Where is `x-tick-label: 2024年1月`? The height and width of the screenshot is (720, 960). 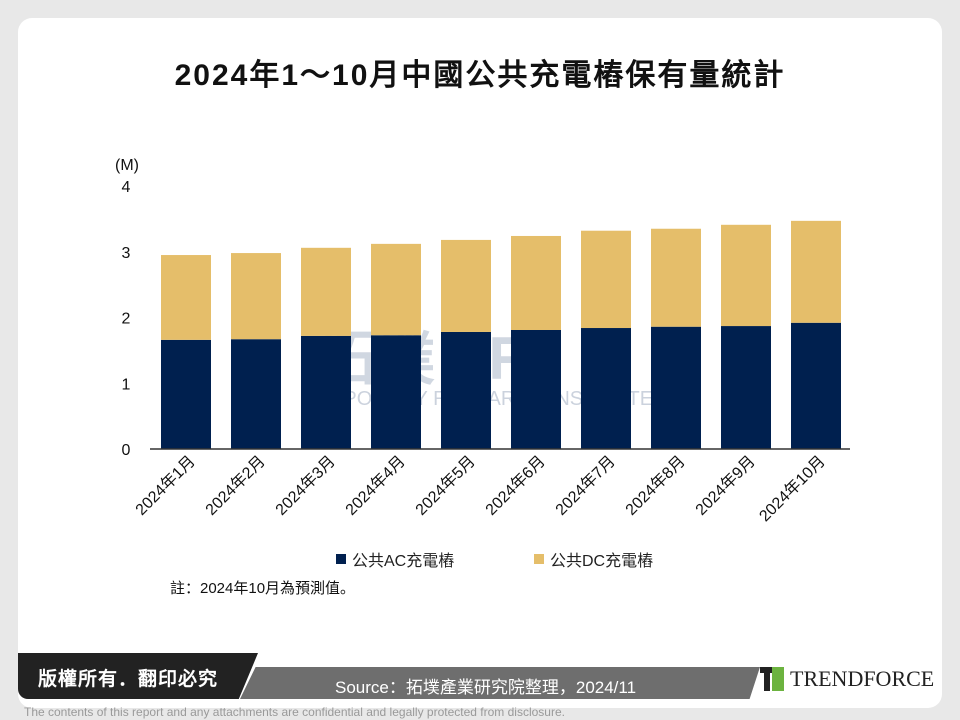
x-tick-label: 2024年1月 is located at coordinates (165, 485).